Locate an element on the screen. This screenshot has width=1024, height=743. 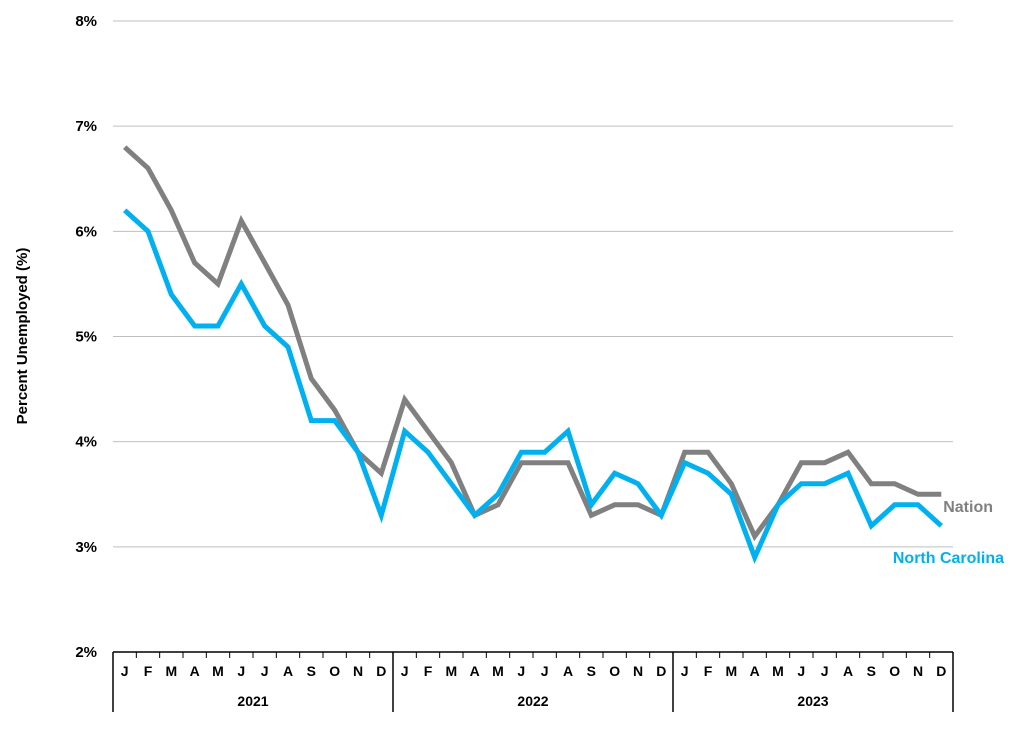
series-label-north-carolina: North Carolina is located at coordinates (948, 558).